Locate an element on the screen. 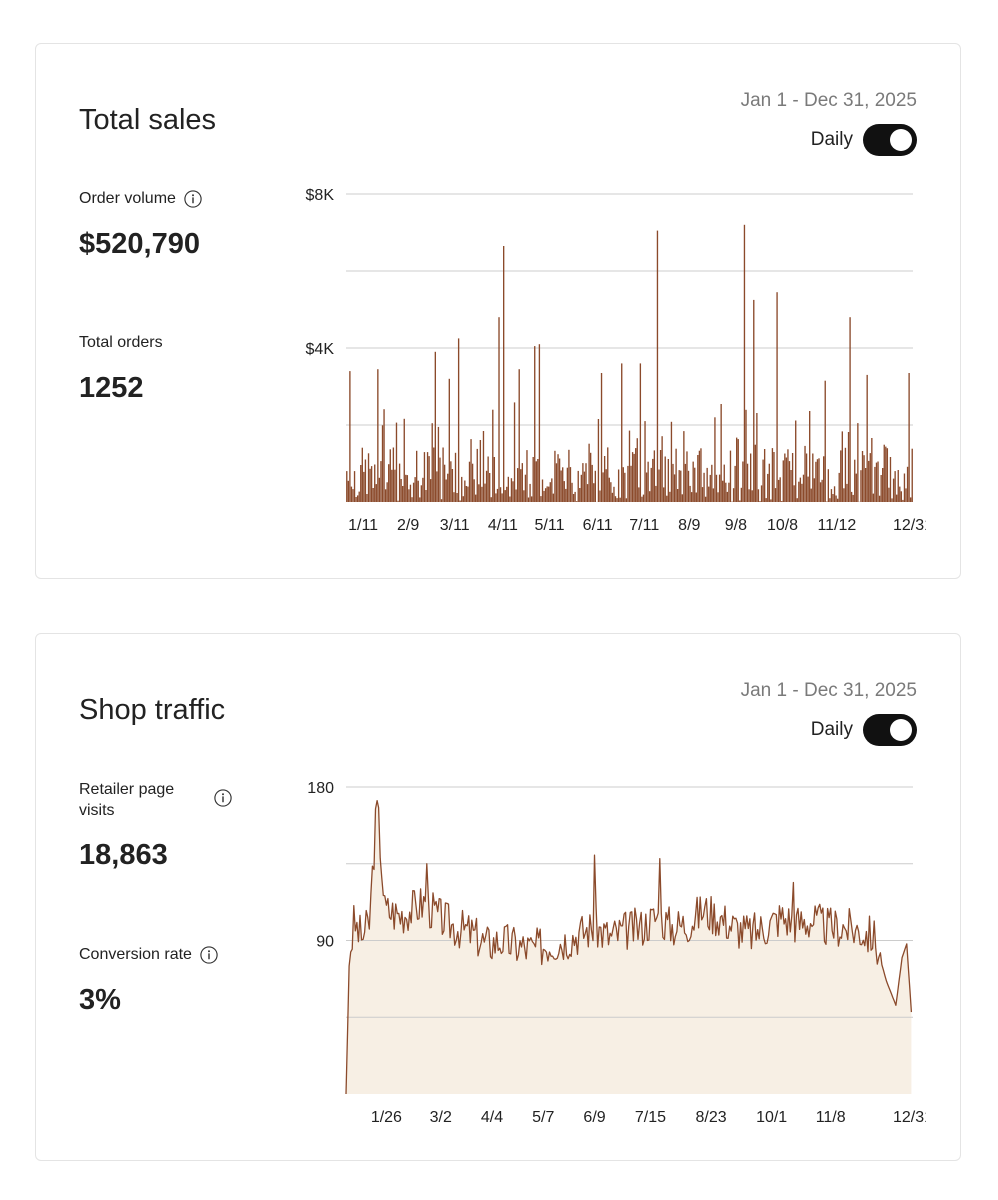 Image resolution: width=998 pixels, height=1200 pixels. y-tick-label: 180 is located at coordinates (320, 788).